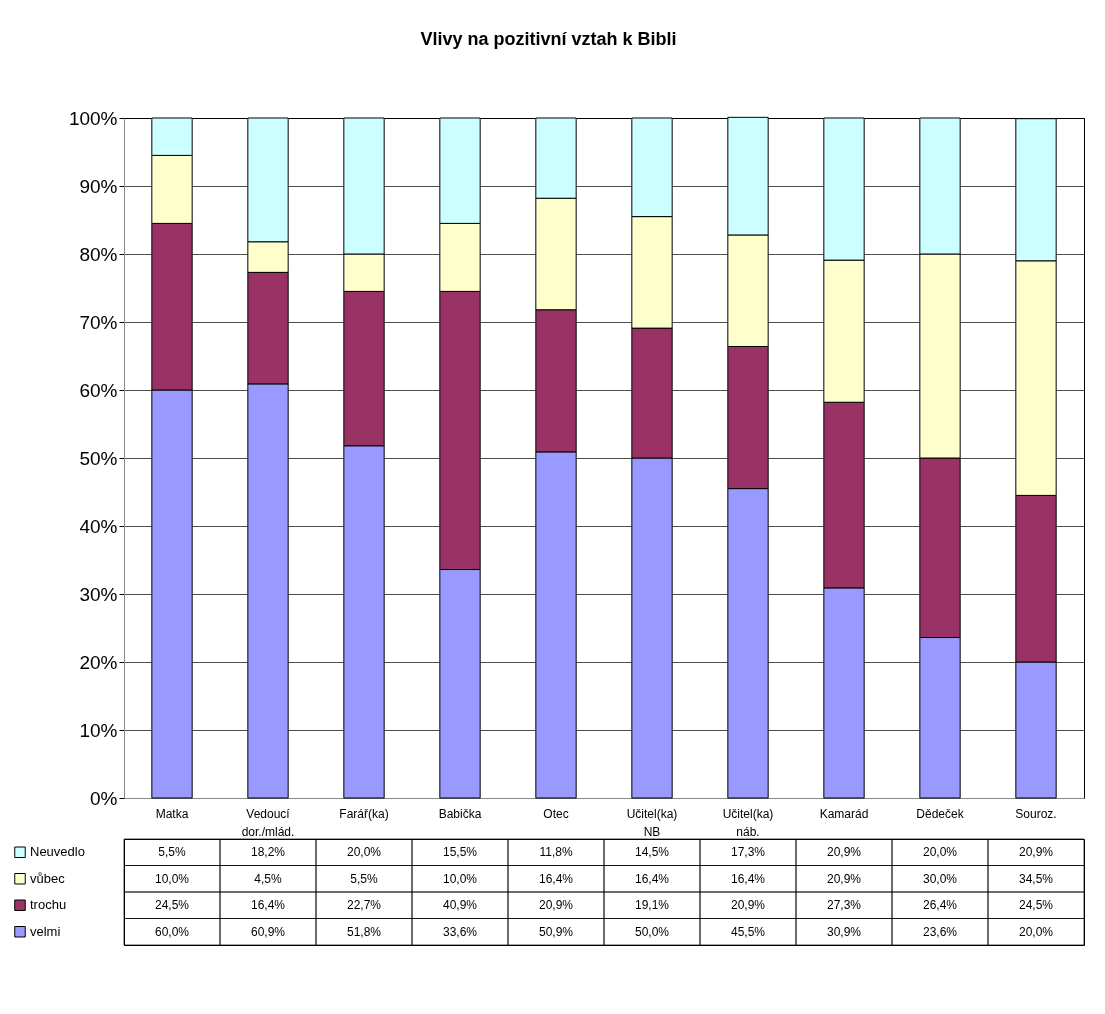 The image size is (1105, 1014). What do you see at coordinates (172, 931) in the screenshot?
I see `data-label: 60,0%` at bounding box center [172, 931].